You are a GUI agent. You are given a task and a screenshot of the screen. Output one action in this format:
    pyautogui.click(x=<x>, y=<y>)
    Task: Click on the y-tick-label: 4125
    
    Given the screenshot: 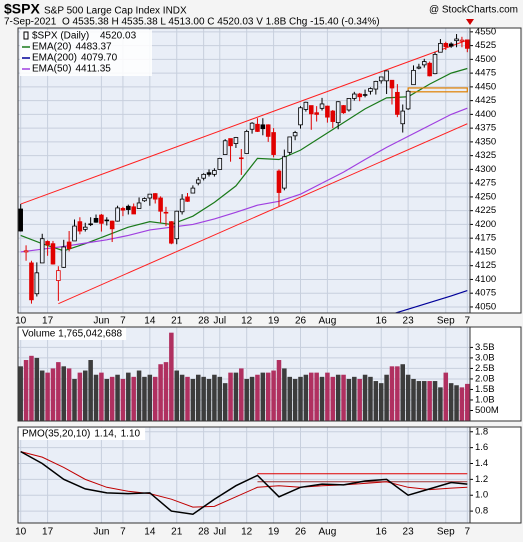 What is the action you would take?
    pyautogui.click(x=485, y=265)
    